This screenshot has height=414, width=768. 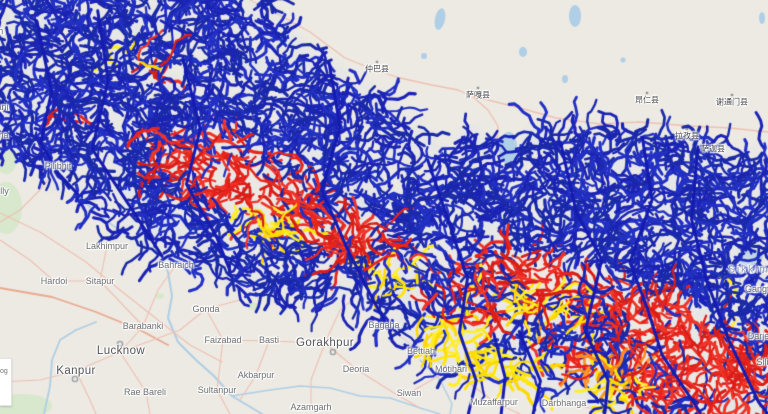 I want to click on edge-panel-text: og, so click(x=4, y=371).